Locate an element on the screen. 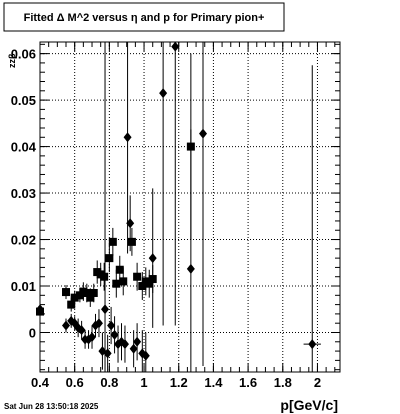  x-tick-label: 1.6 is located at coordinates (248, 382).